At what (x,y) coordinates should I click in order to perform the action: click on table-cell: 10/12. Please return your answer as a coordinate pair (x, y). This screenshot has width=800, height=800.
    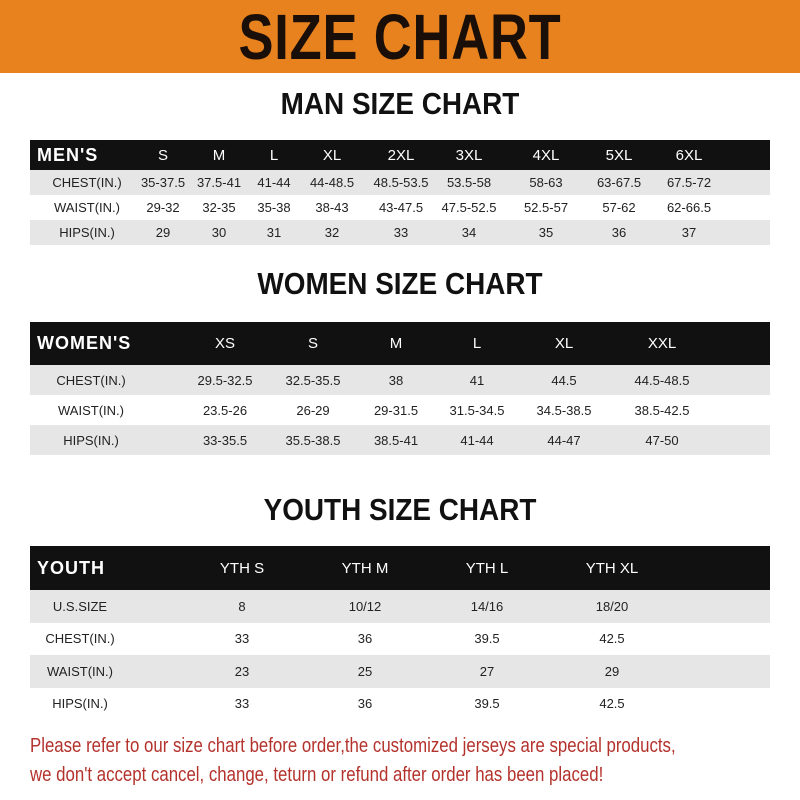
    Looking at the image, I should click on (365, 606).